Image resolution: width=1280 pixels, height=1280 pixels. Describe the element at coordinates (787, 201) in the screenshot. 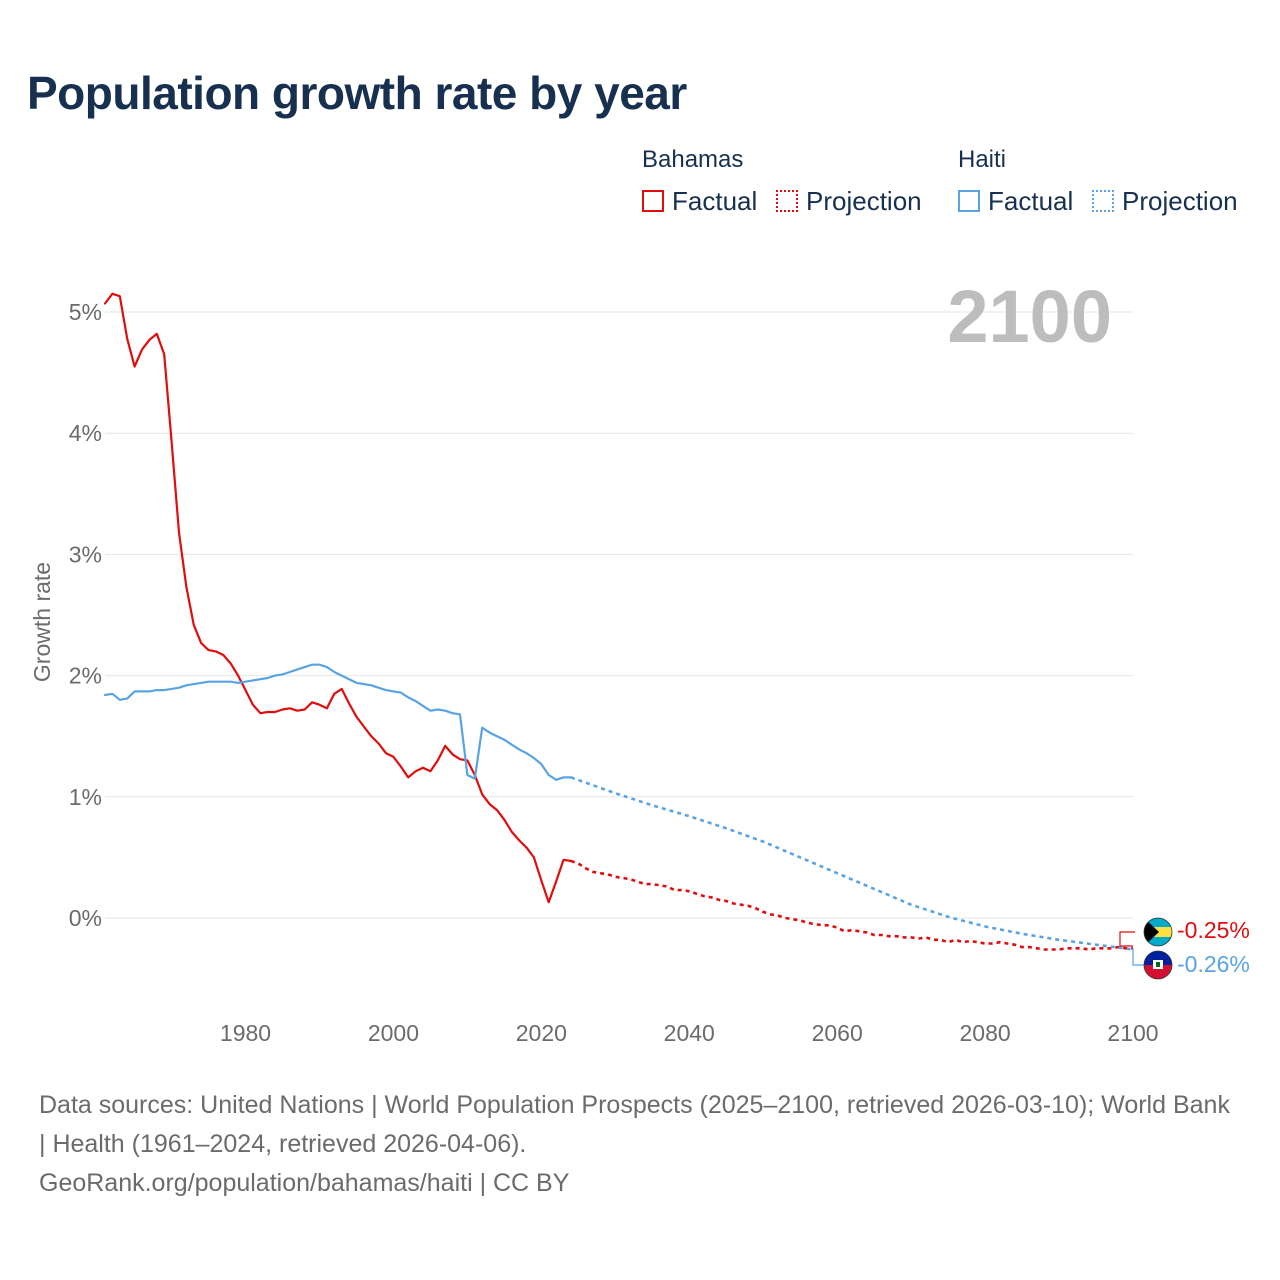

I see `legend-swatch-bahamas-projection` at that location.